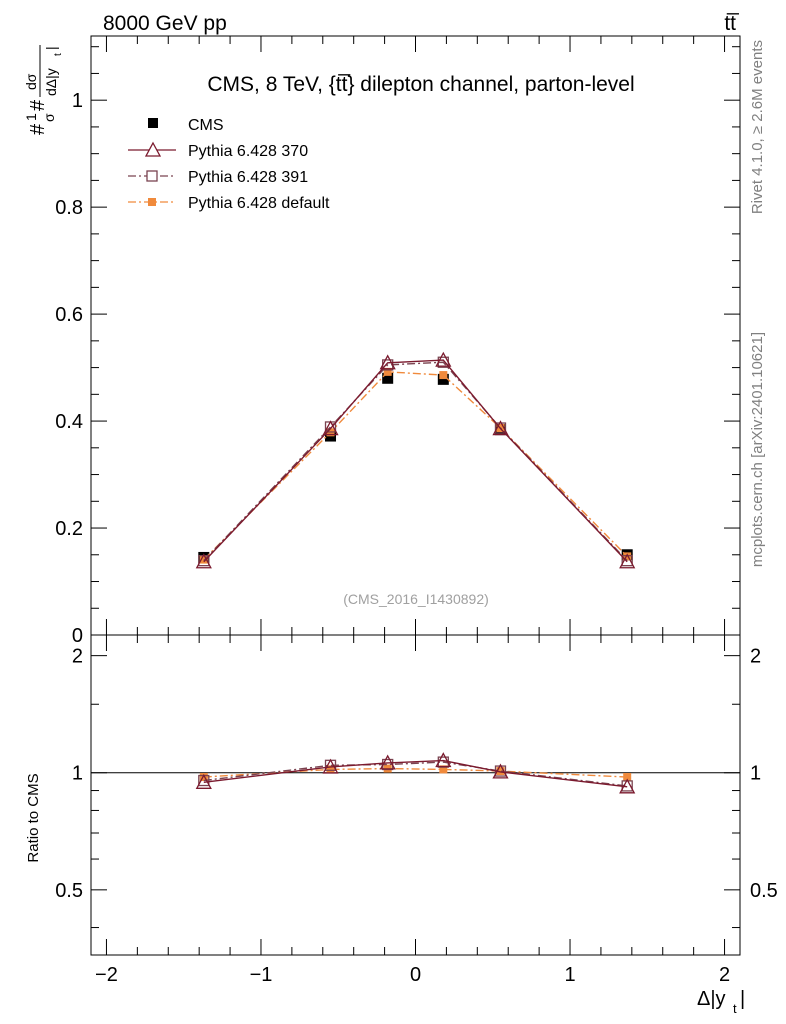  I want to click on xlabel-main: Δ|y, so click(711, 999).